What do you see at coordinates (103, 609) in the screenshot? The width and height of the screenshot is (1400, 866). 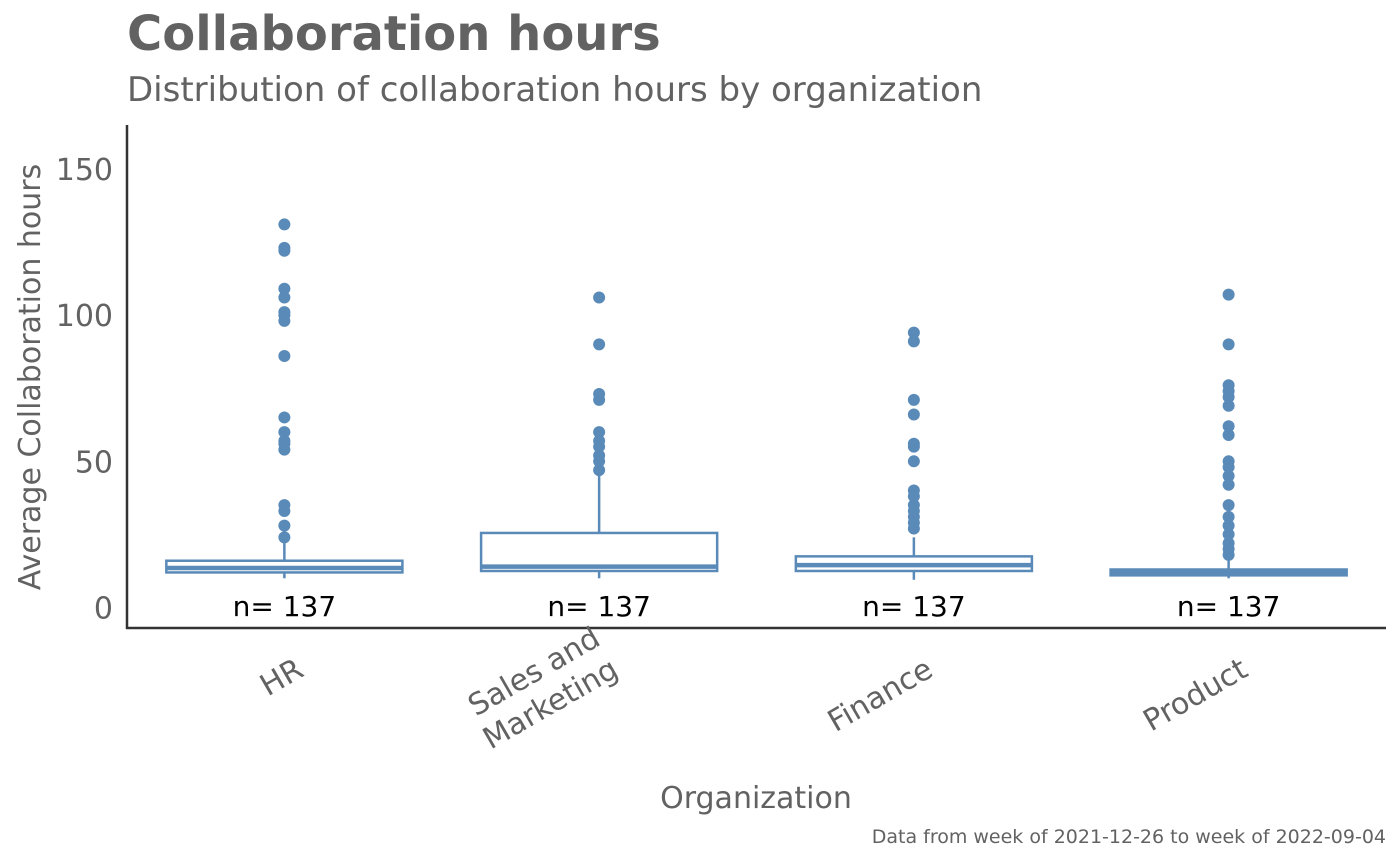 I see `y-tick-label: 0` at bounding box center [103, 609].